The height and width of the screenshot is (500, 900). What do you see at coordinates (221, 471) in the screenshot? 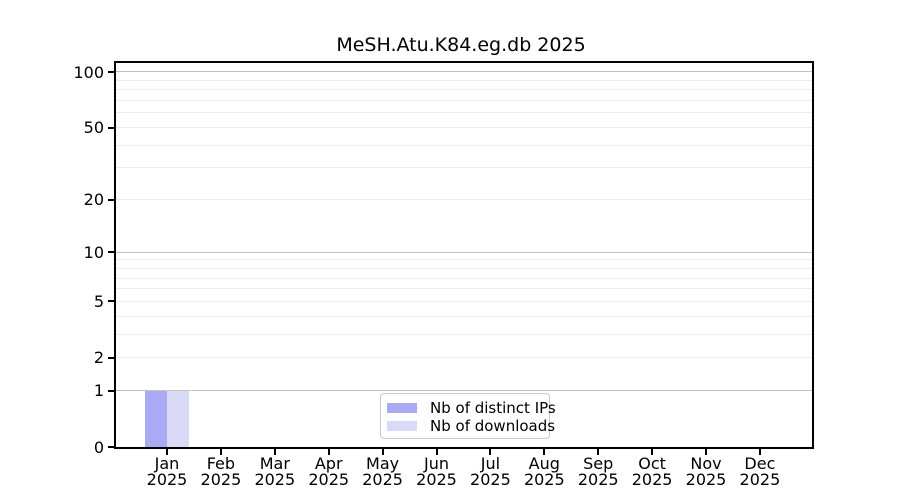
I see `x-axis-tick-label: Feb 2025` at bounding box center [221, 471].